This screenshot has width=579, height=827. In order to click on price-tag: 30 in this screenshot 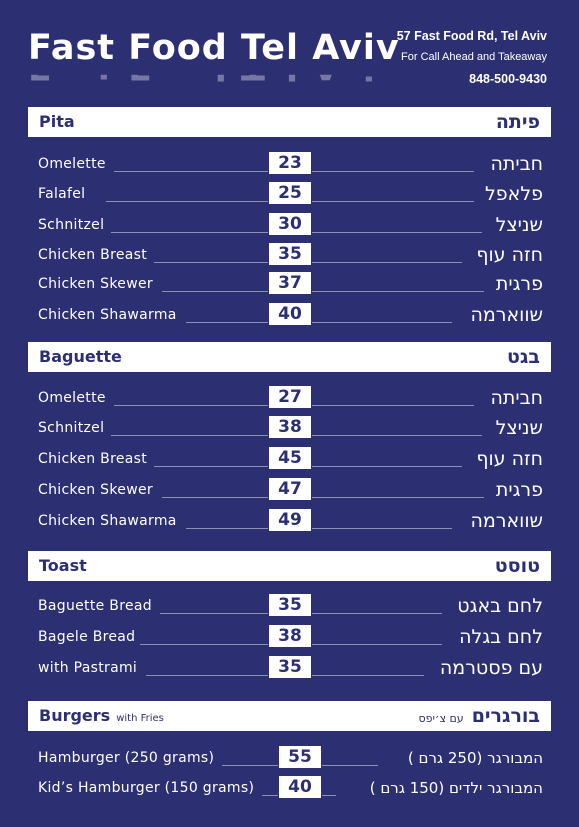, I will do `click(290, 224)`.